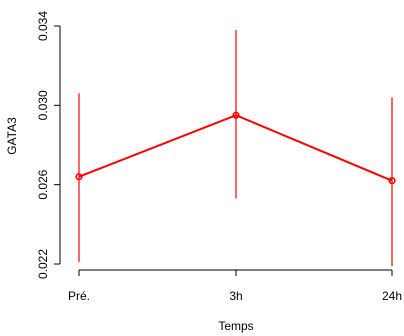 The image size is (404, 336). Describe the element at coordinates (43, 264) in the screenshot. I see `y-tick-label: 0.022` at that location.